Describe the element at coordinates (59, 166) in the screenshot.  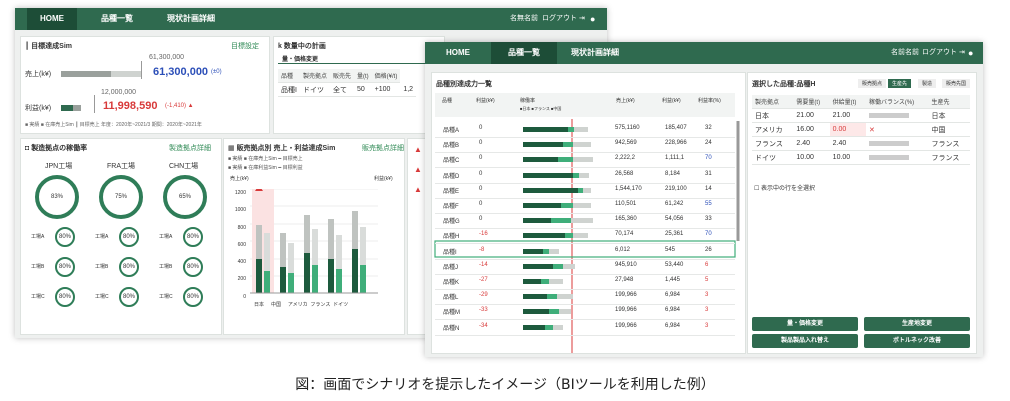
I see `factory-name: JPN工場` at that location.